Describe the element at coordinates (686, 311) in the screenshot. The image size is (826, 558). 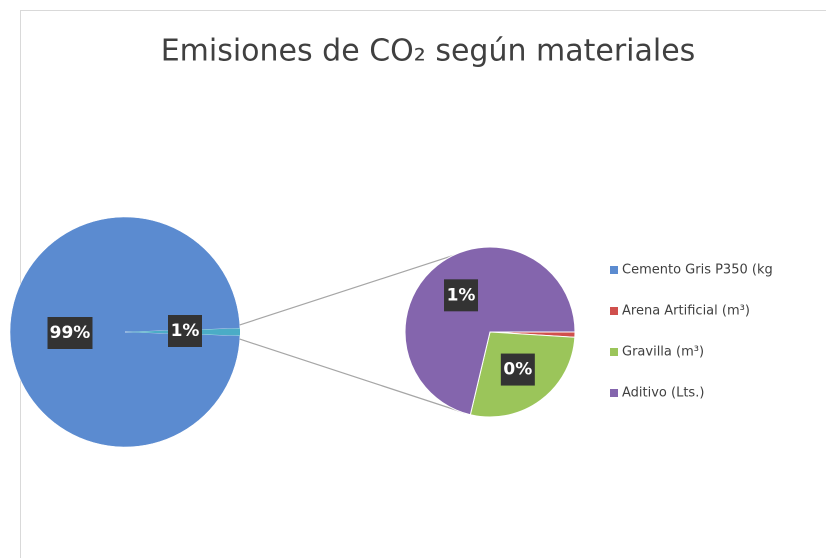
I see `legend-label: Arena Artificial (m³)` at that location.